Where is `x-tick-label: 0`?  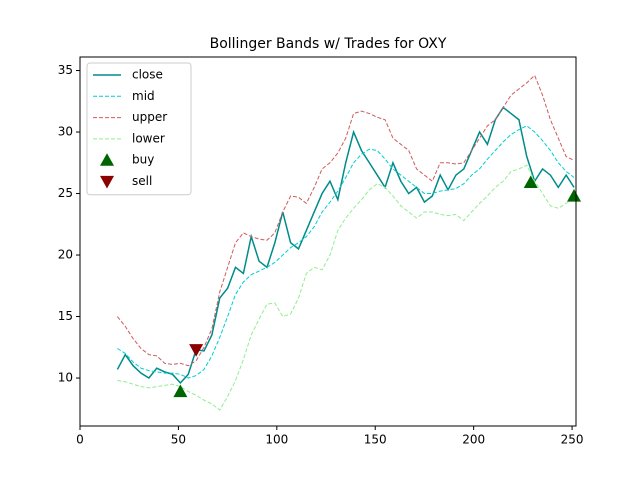 x-tick-label: 0 is located at coordinates (80, 440).